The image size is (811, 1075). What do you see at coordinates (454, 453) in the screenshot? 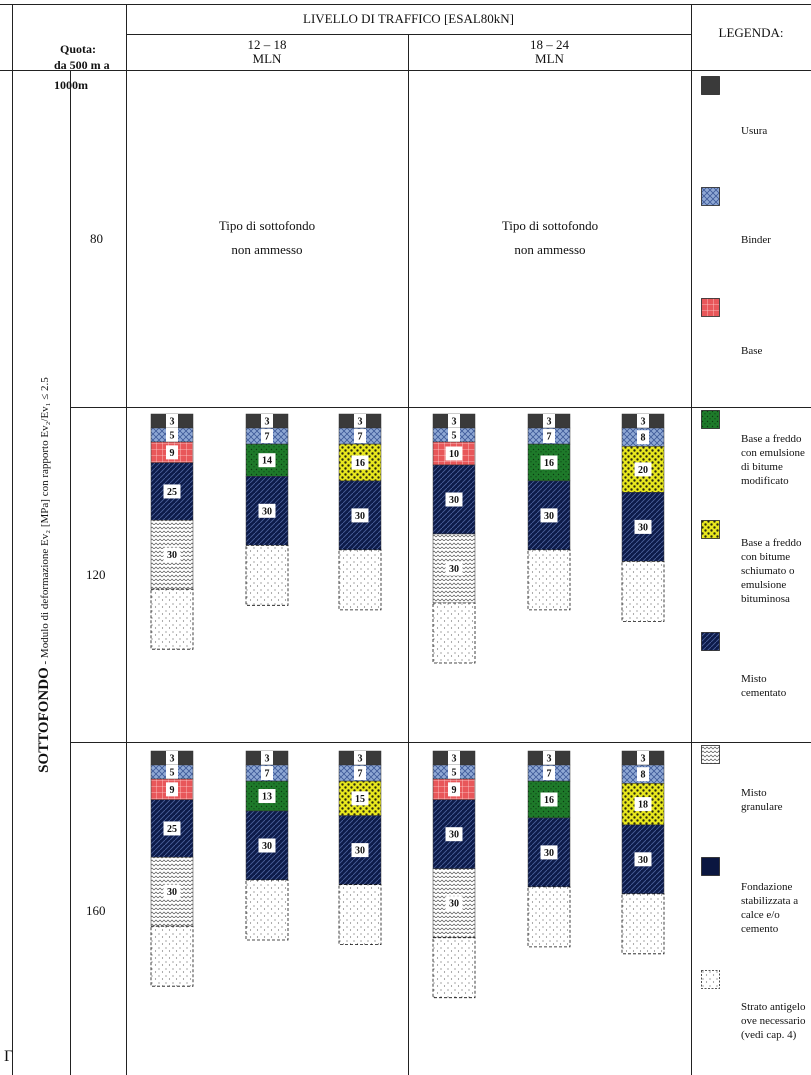
I see `layer-base: 10` at bounding box center [454, 453].